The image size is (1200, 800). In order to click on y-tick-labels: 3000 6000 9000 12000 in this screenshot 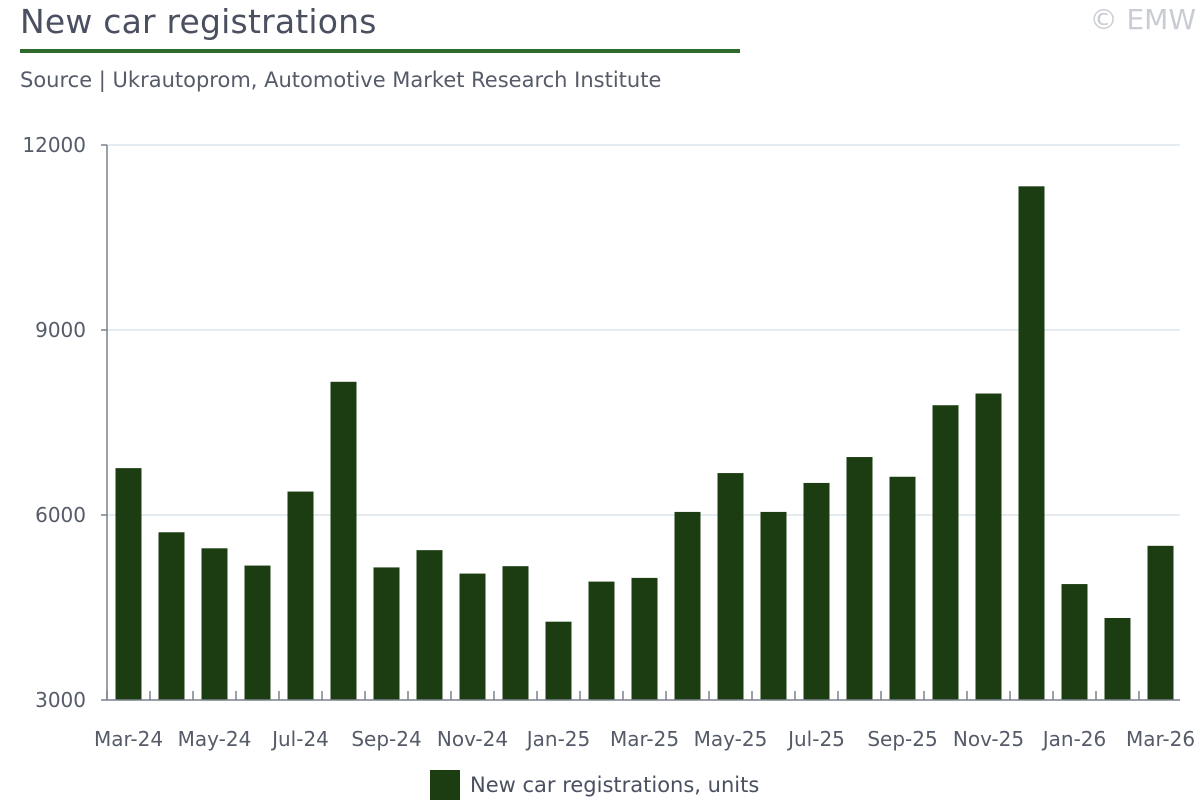, I will do `click(54, 422)`.